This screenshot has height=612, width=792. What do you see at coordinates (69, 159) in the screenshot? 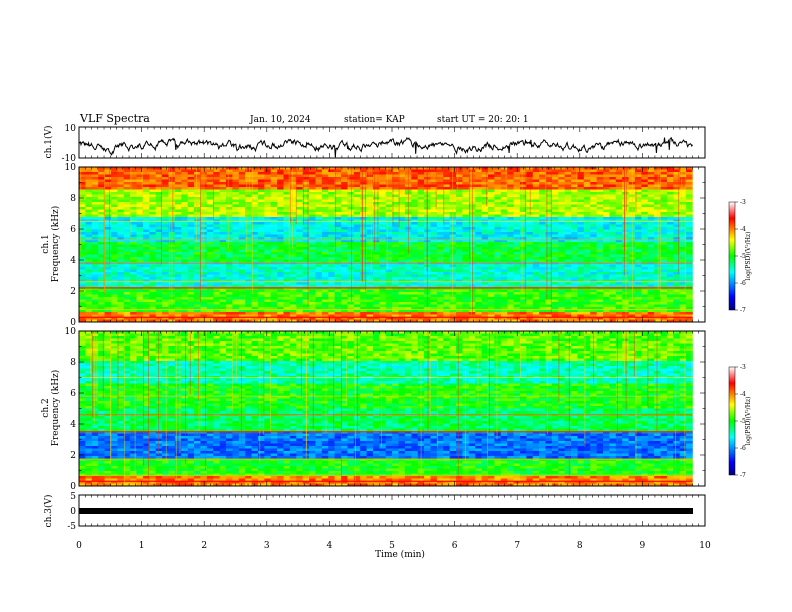
I see `ch1-ytick-bottom: -10` at bounding box center [69, 159].